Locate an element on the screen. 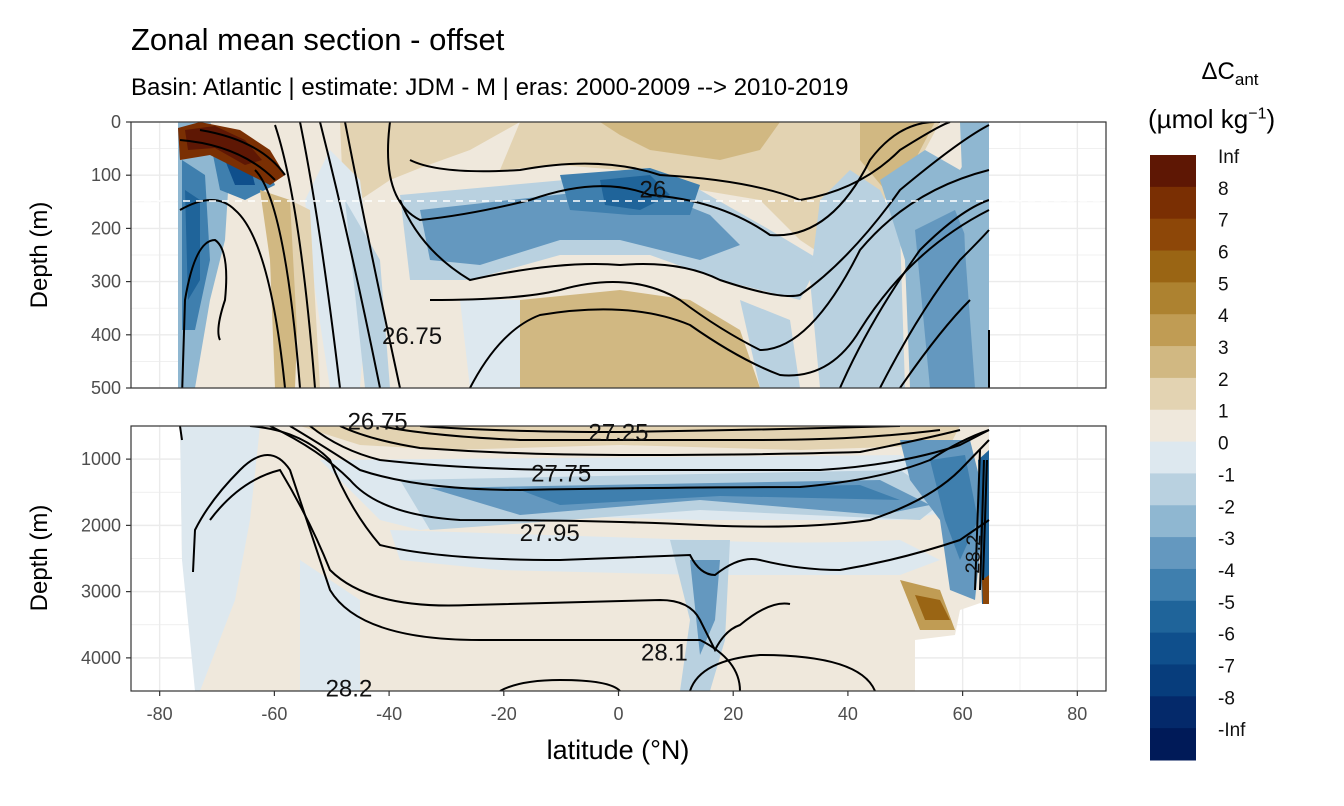 This screenshot has width=1344, height=806. y-tick-label: 100 is located at coordinates (106, 175).